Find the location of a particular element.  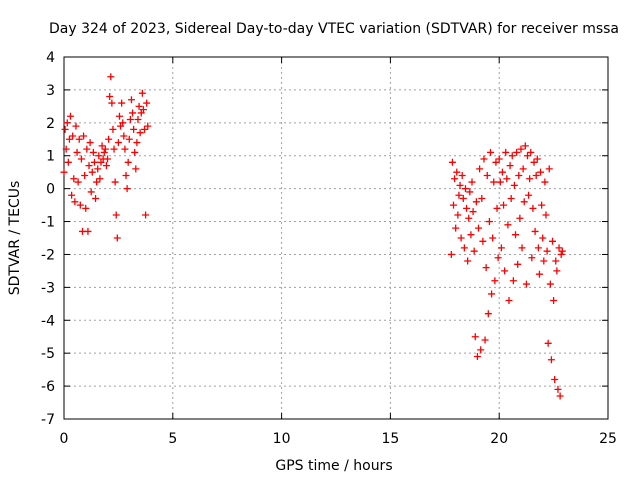

y-tick-label: -3 is located at coordinates (48, 288).